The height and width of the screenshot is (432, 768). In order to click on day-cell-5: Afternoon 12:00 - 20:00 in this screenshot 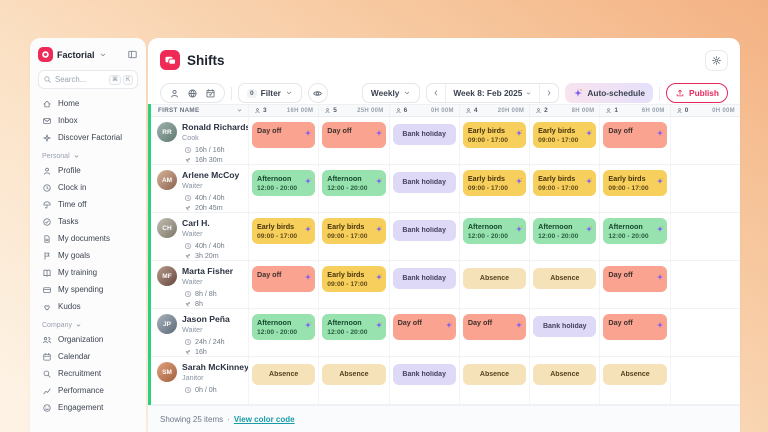, I will do `click(564, 236)`.